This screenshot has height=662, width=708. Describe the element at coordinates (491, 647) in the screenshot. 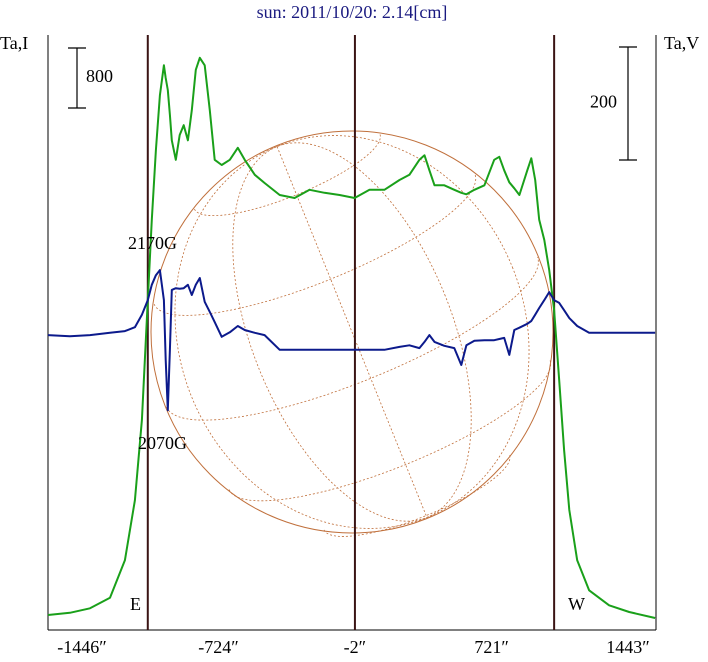

I see `x-tick-label: 721″` at that location.